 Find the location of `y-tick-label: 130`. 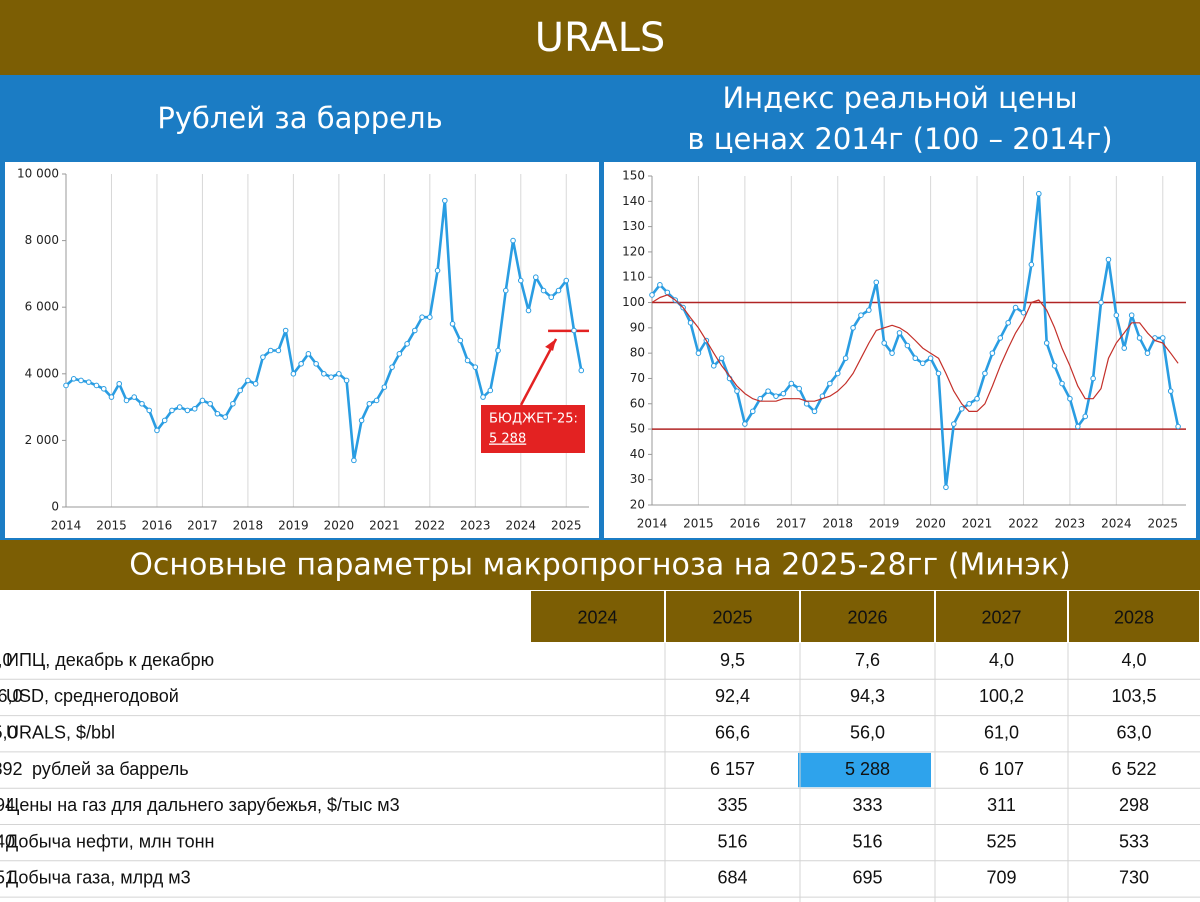

y-tick-label: 130 is located at coordinates (633, 226).